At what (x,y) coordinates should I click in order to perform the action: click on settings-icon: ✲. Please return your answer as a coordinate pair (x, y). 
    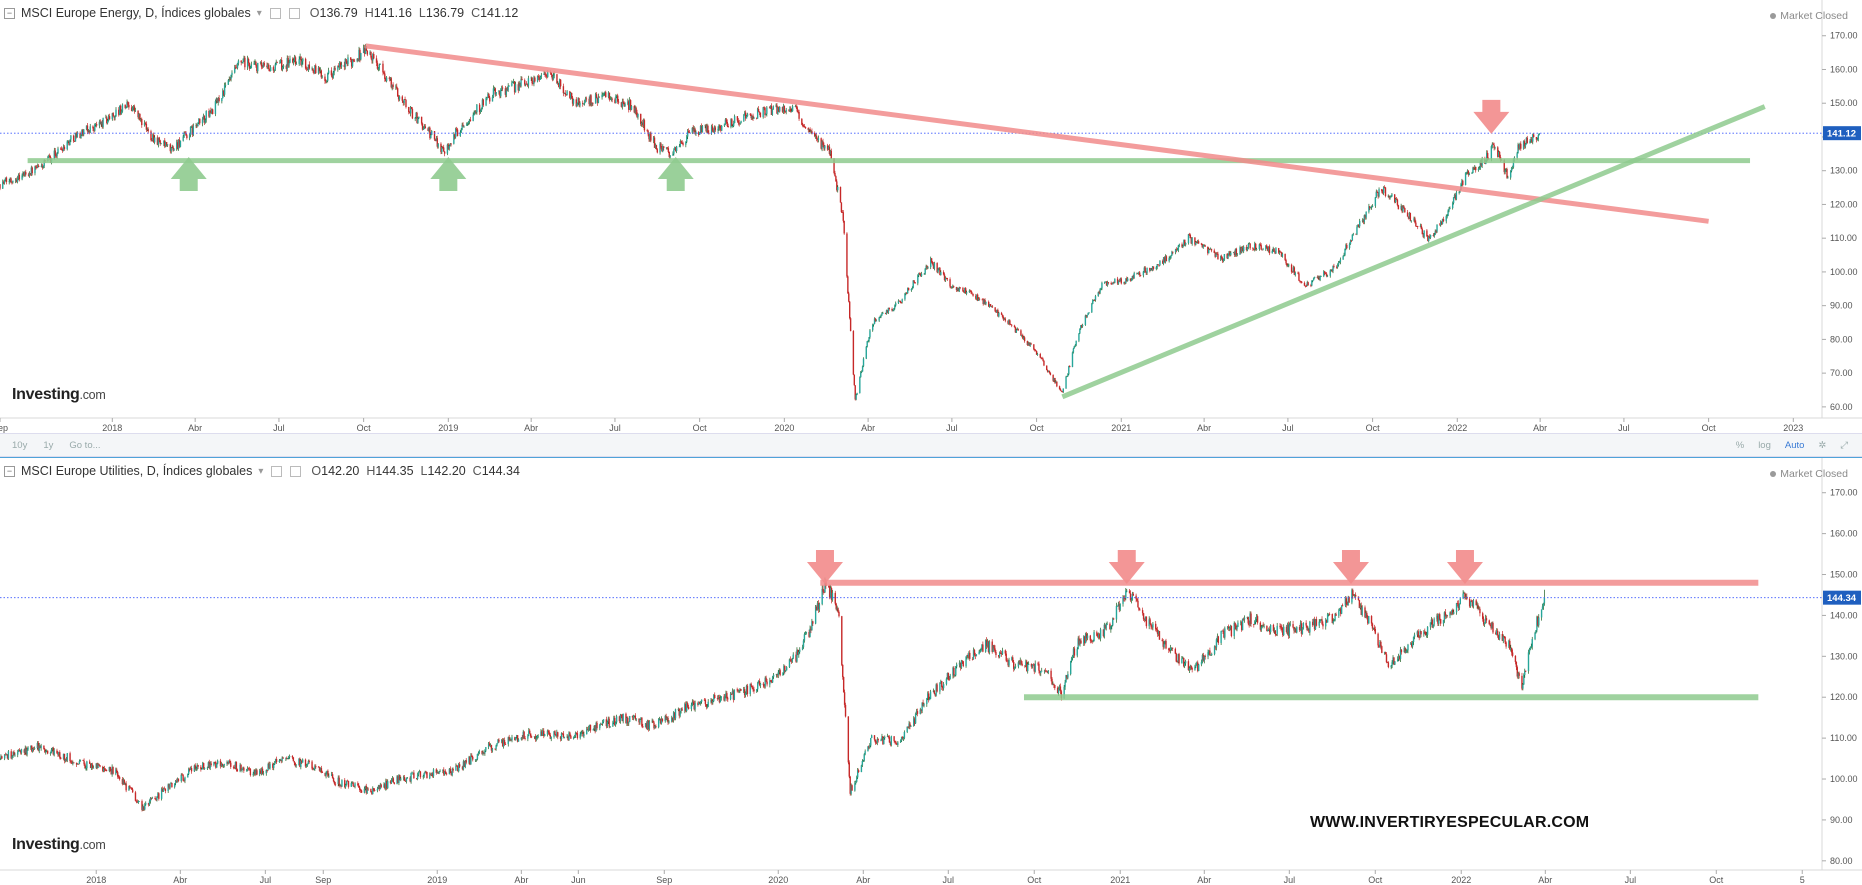
    Looking at the image, I should click on (1822, 445).